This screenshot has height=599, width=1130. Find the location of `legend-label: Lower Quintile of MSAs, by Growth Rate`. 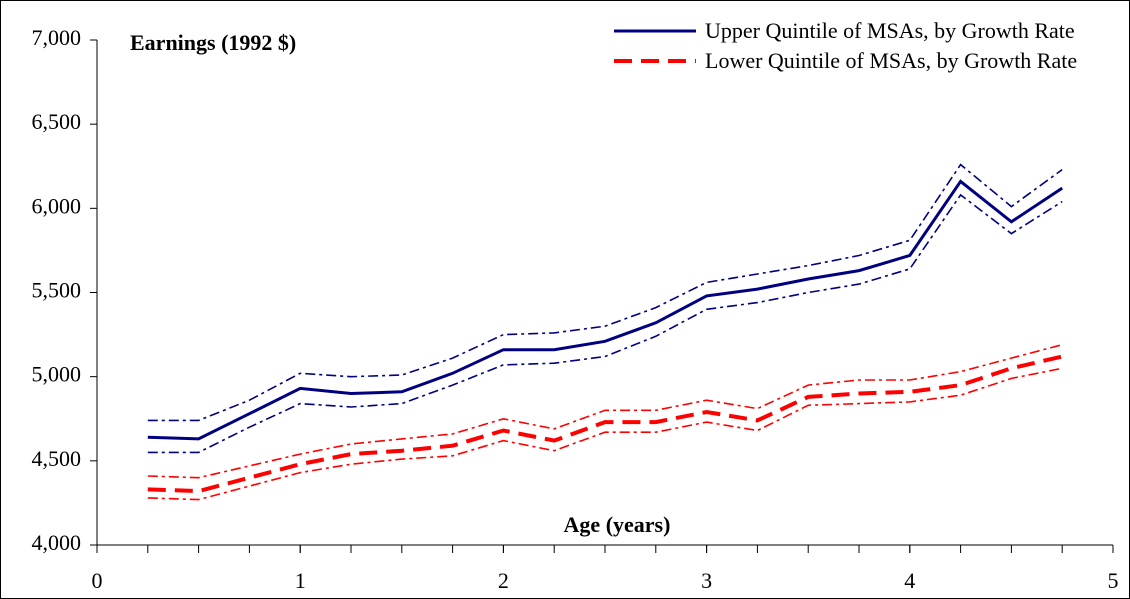

legend-label: Lower Quintile of MSAs, by Growth Rate is located at coordinates (891, 60).